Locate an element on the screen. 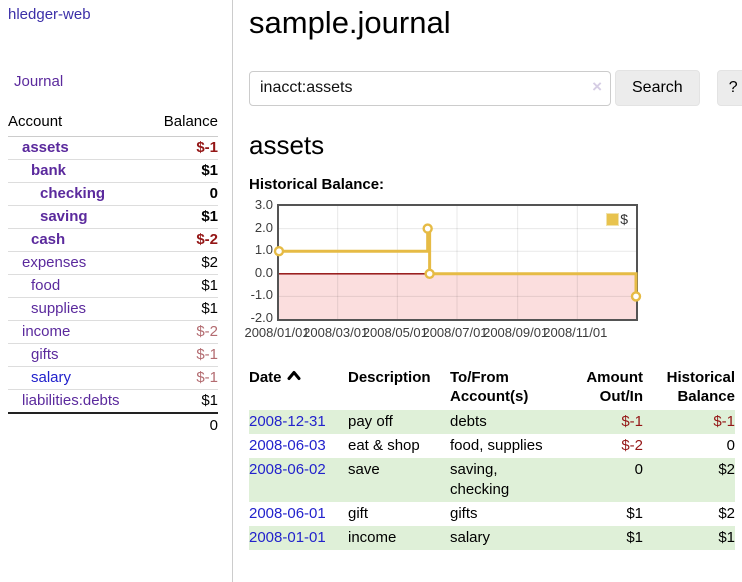  cell-balance: 0 is located at coordinates (730, 445).